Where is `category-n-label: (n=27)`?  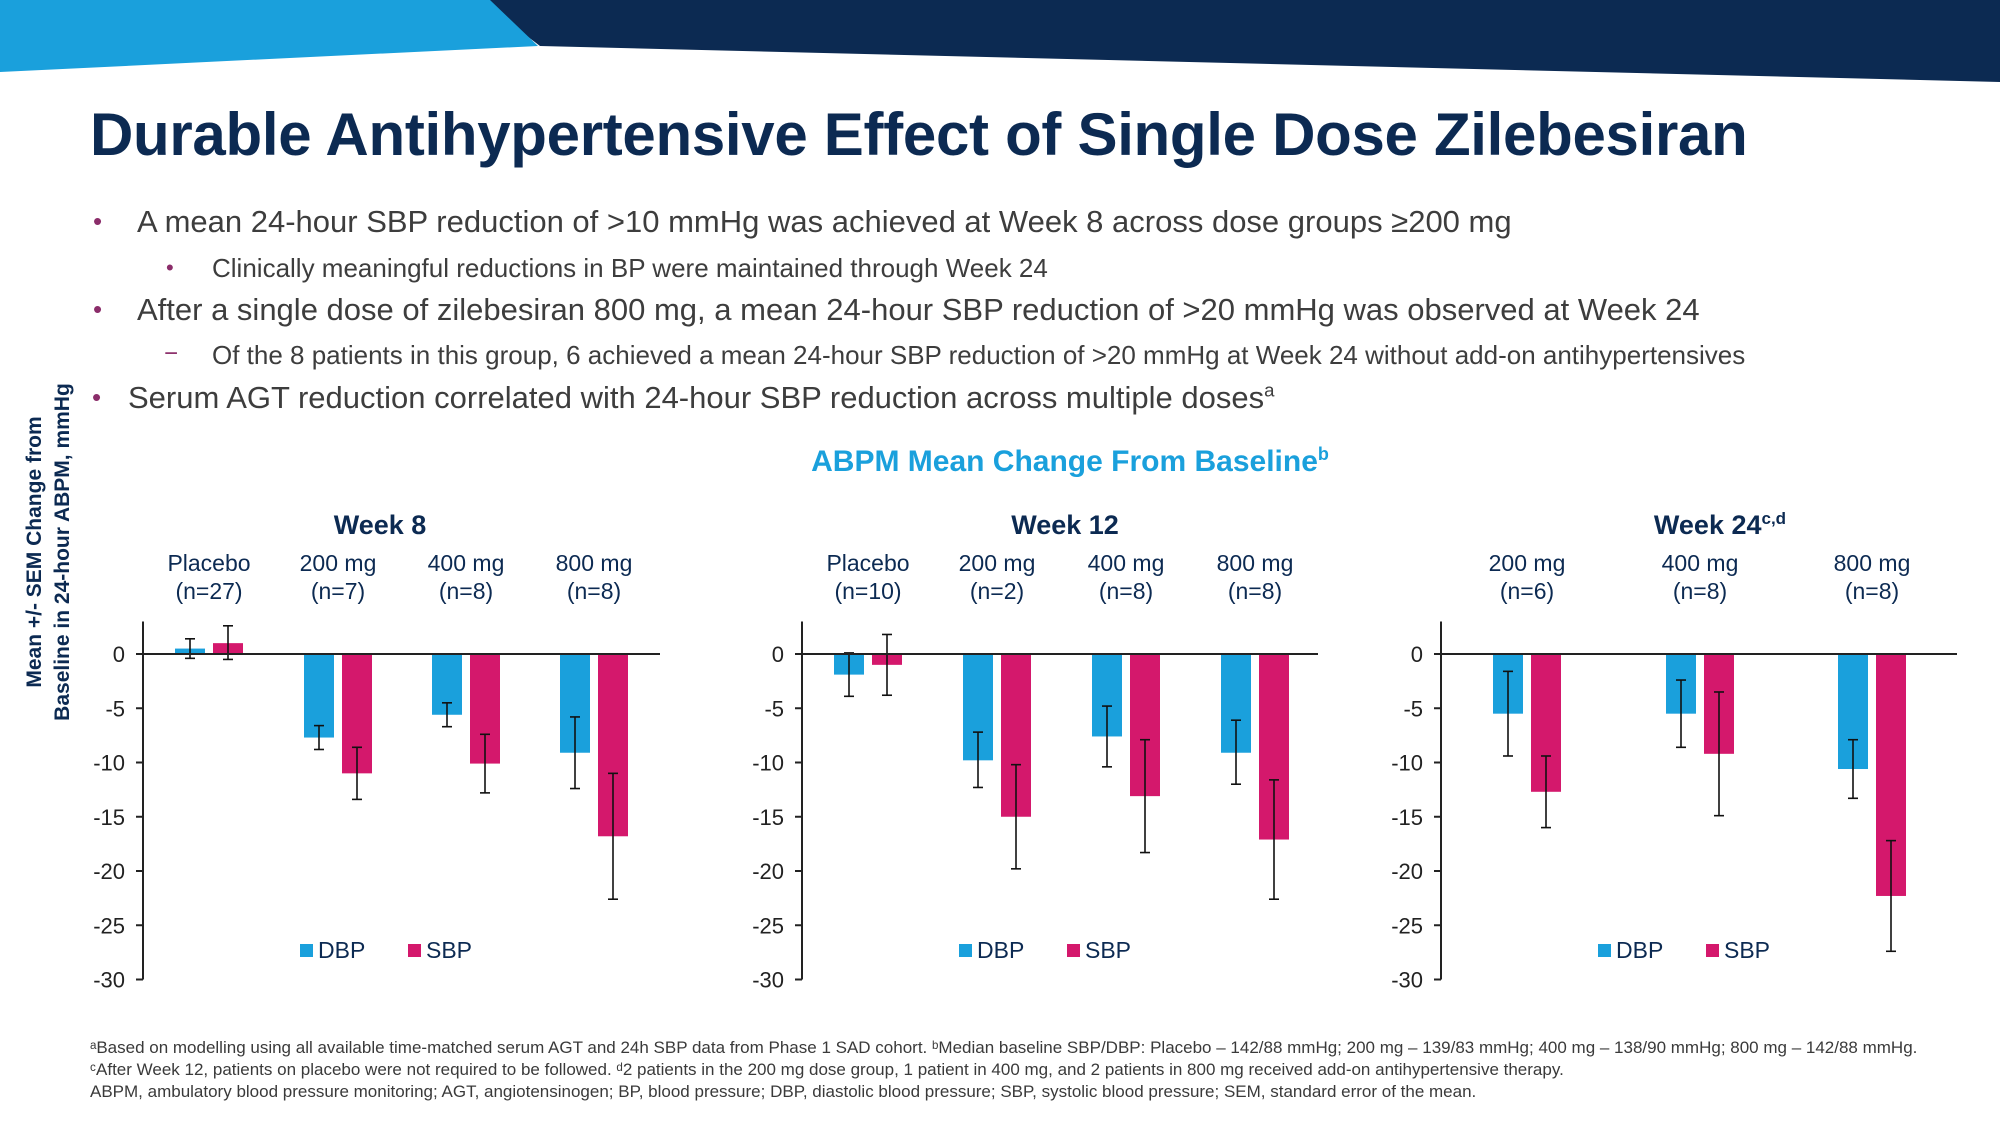 category-n-label: (n=27) is located at coordinates (208, 591).